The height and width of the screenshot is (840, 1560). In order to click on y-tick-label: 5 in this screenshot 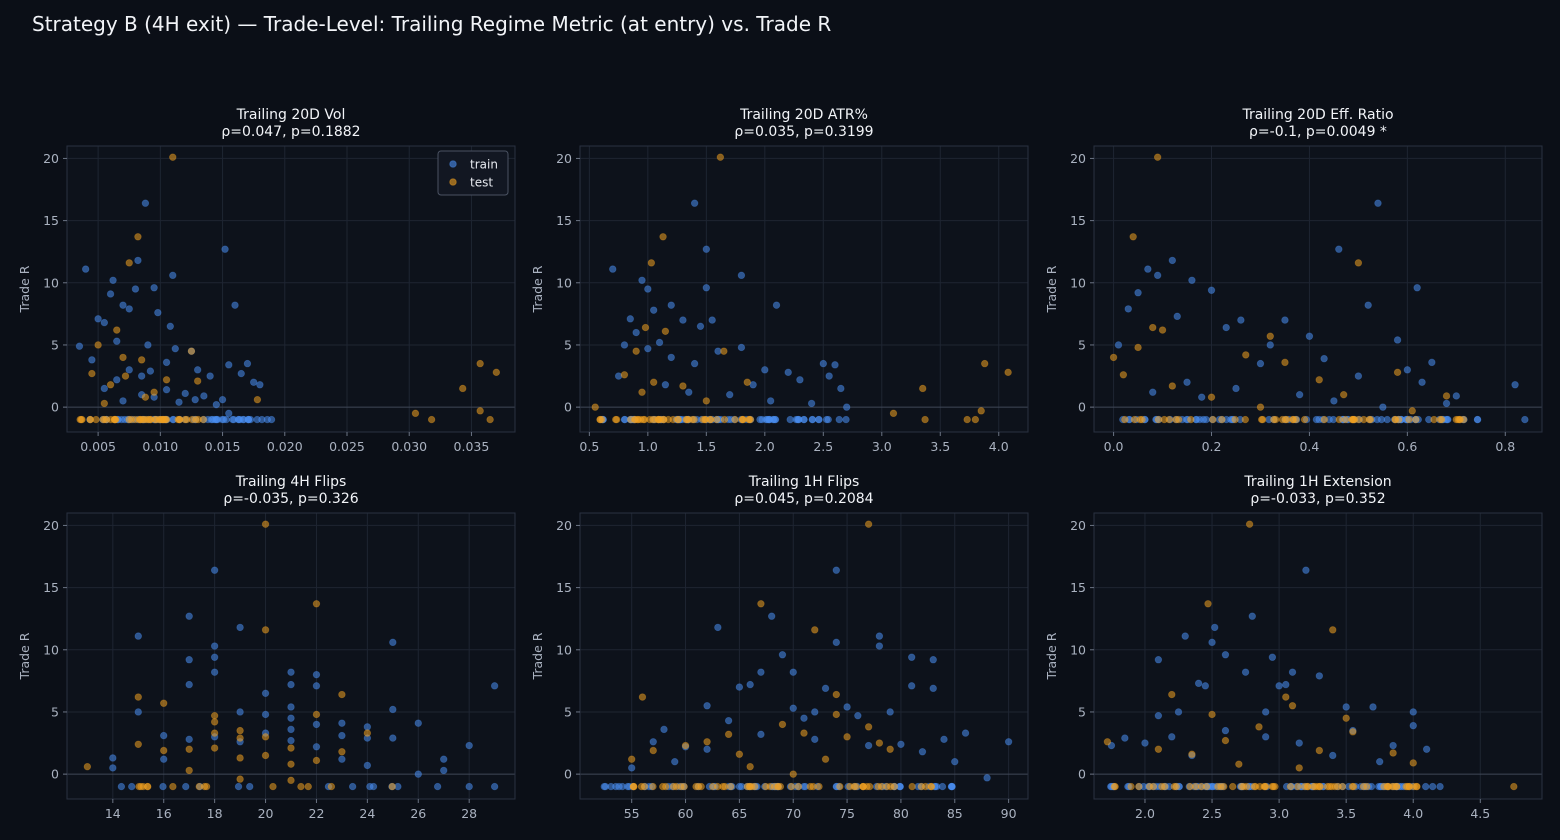, I will do `click(568, 711)`.